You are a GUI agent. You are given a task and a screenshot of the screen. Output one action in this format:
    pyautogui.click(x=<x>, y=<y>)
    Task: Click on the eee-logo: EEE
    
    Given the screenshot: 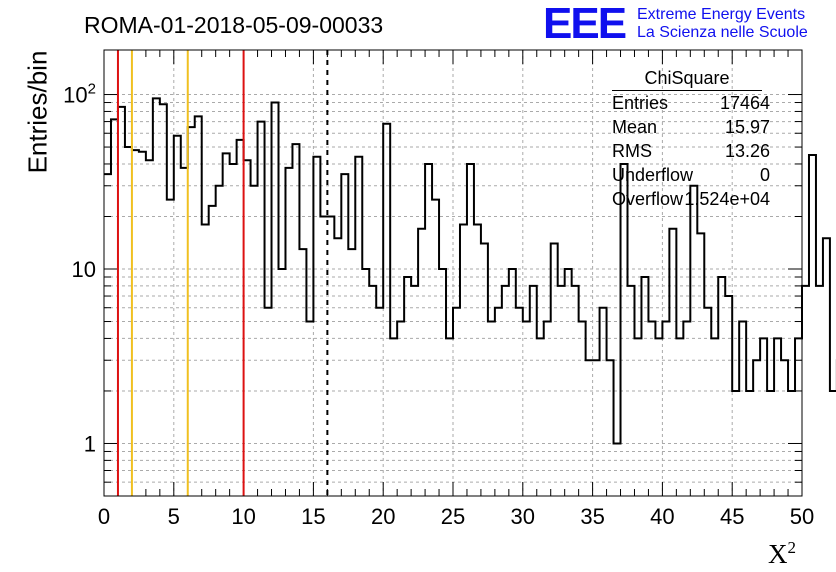 What is the action you would take?
    pyautogui.click(x=585, y=24)
    